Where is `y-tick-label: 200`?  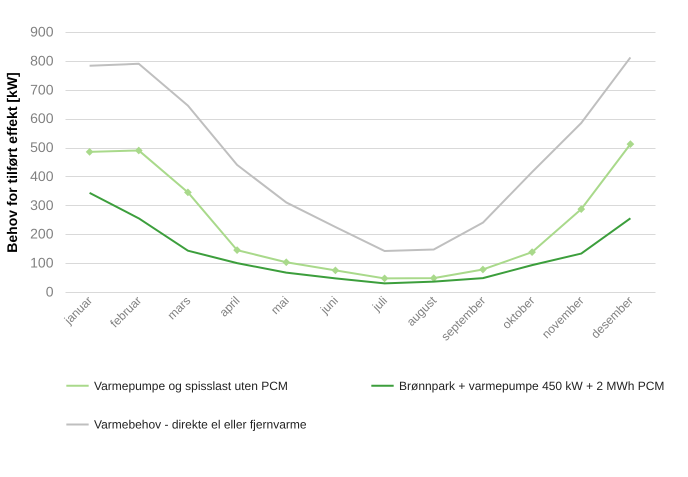
y-tick-label: 200 is located at coordinates (42, 234).